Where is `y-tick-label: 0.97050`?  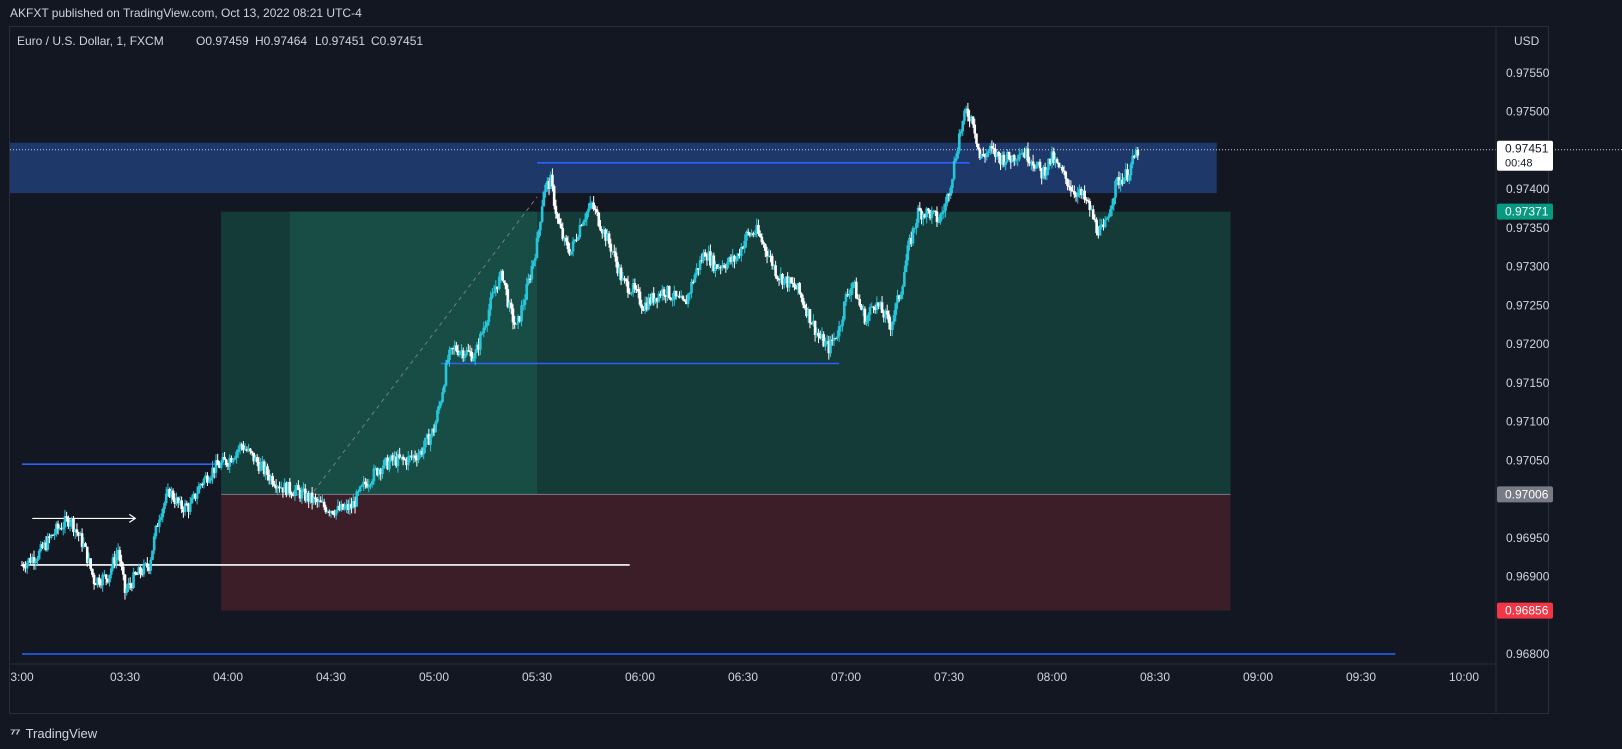
y-tick-label: 0.97050 is located at coordinates (1528, 460).